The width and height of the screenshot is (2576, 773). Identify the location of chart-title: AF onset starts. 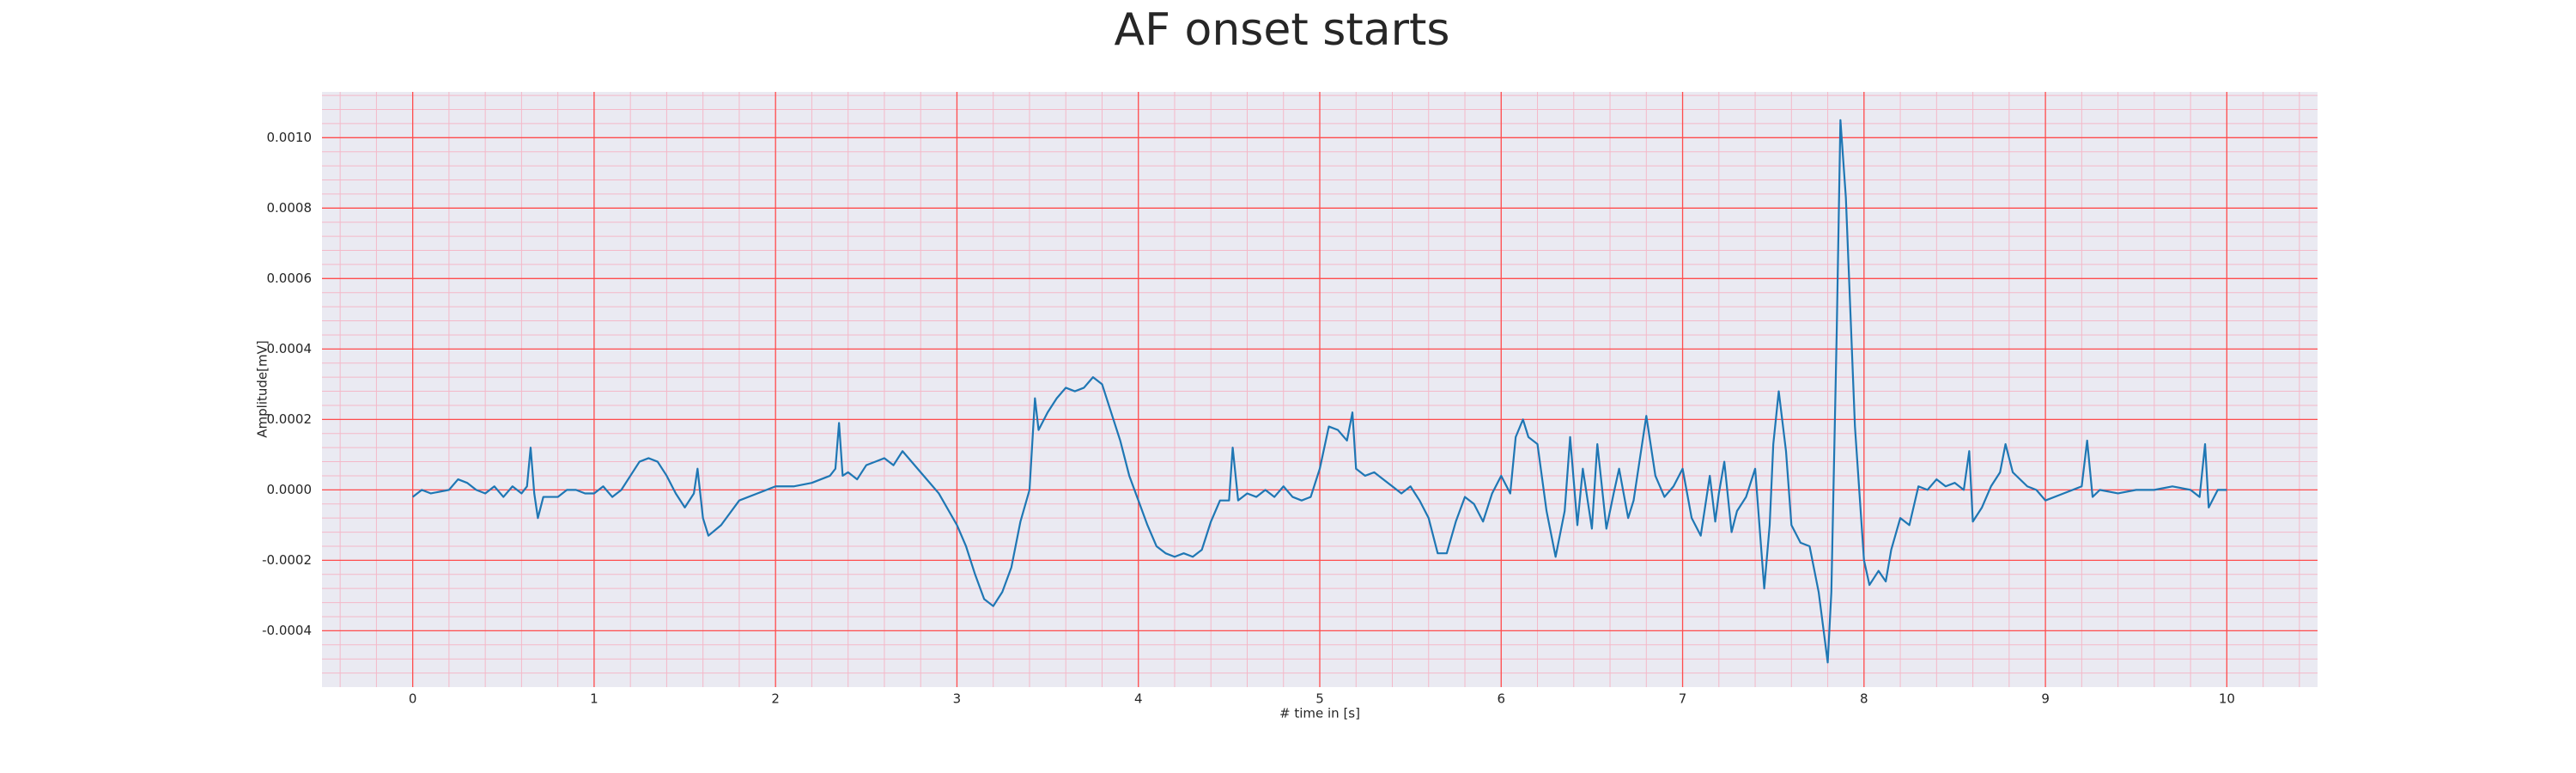
(1283, 30).